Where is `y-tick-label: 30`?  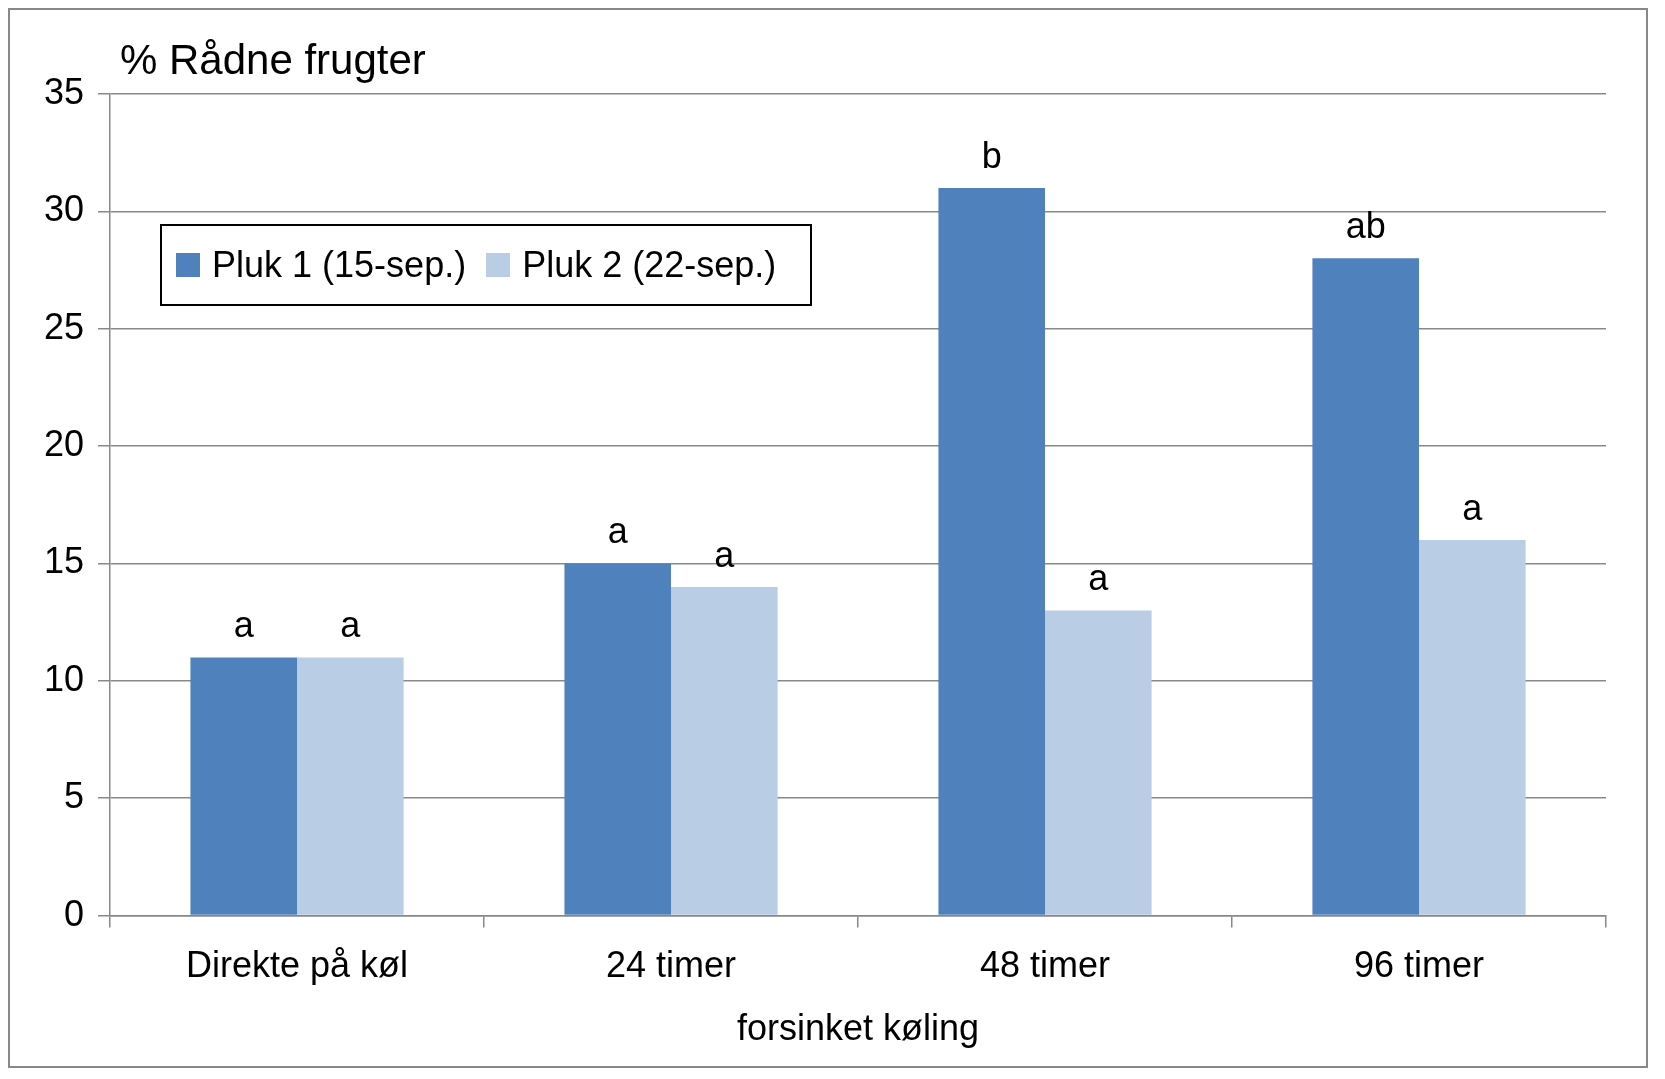 y-tick-label: 30 is located at coordinates (64, 209).